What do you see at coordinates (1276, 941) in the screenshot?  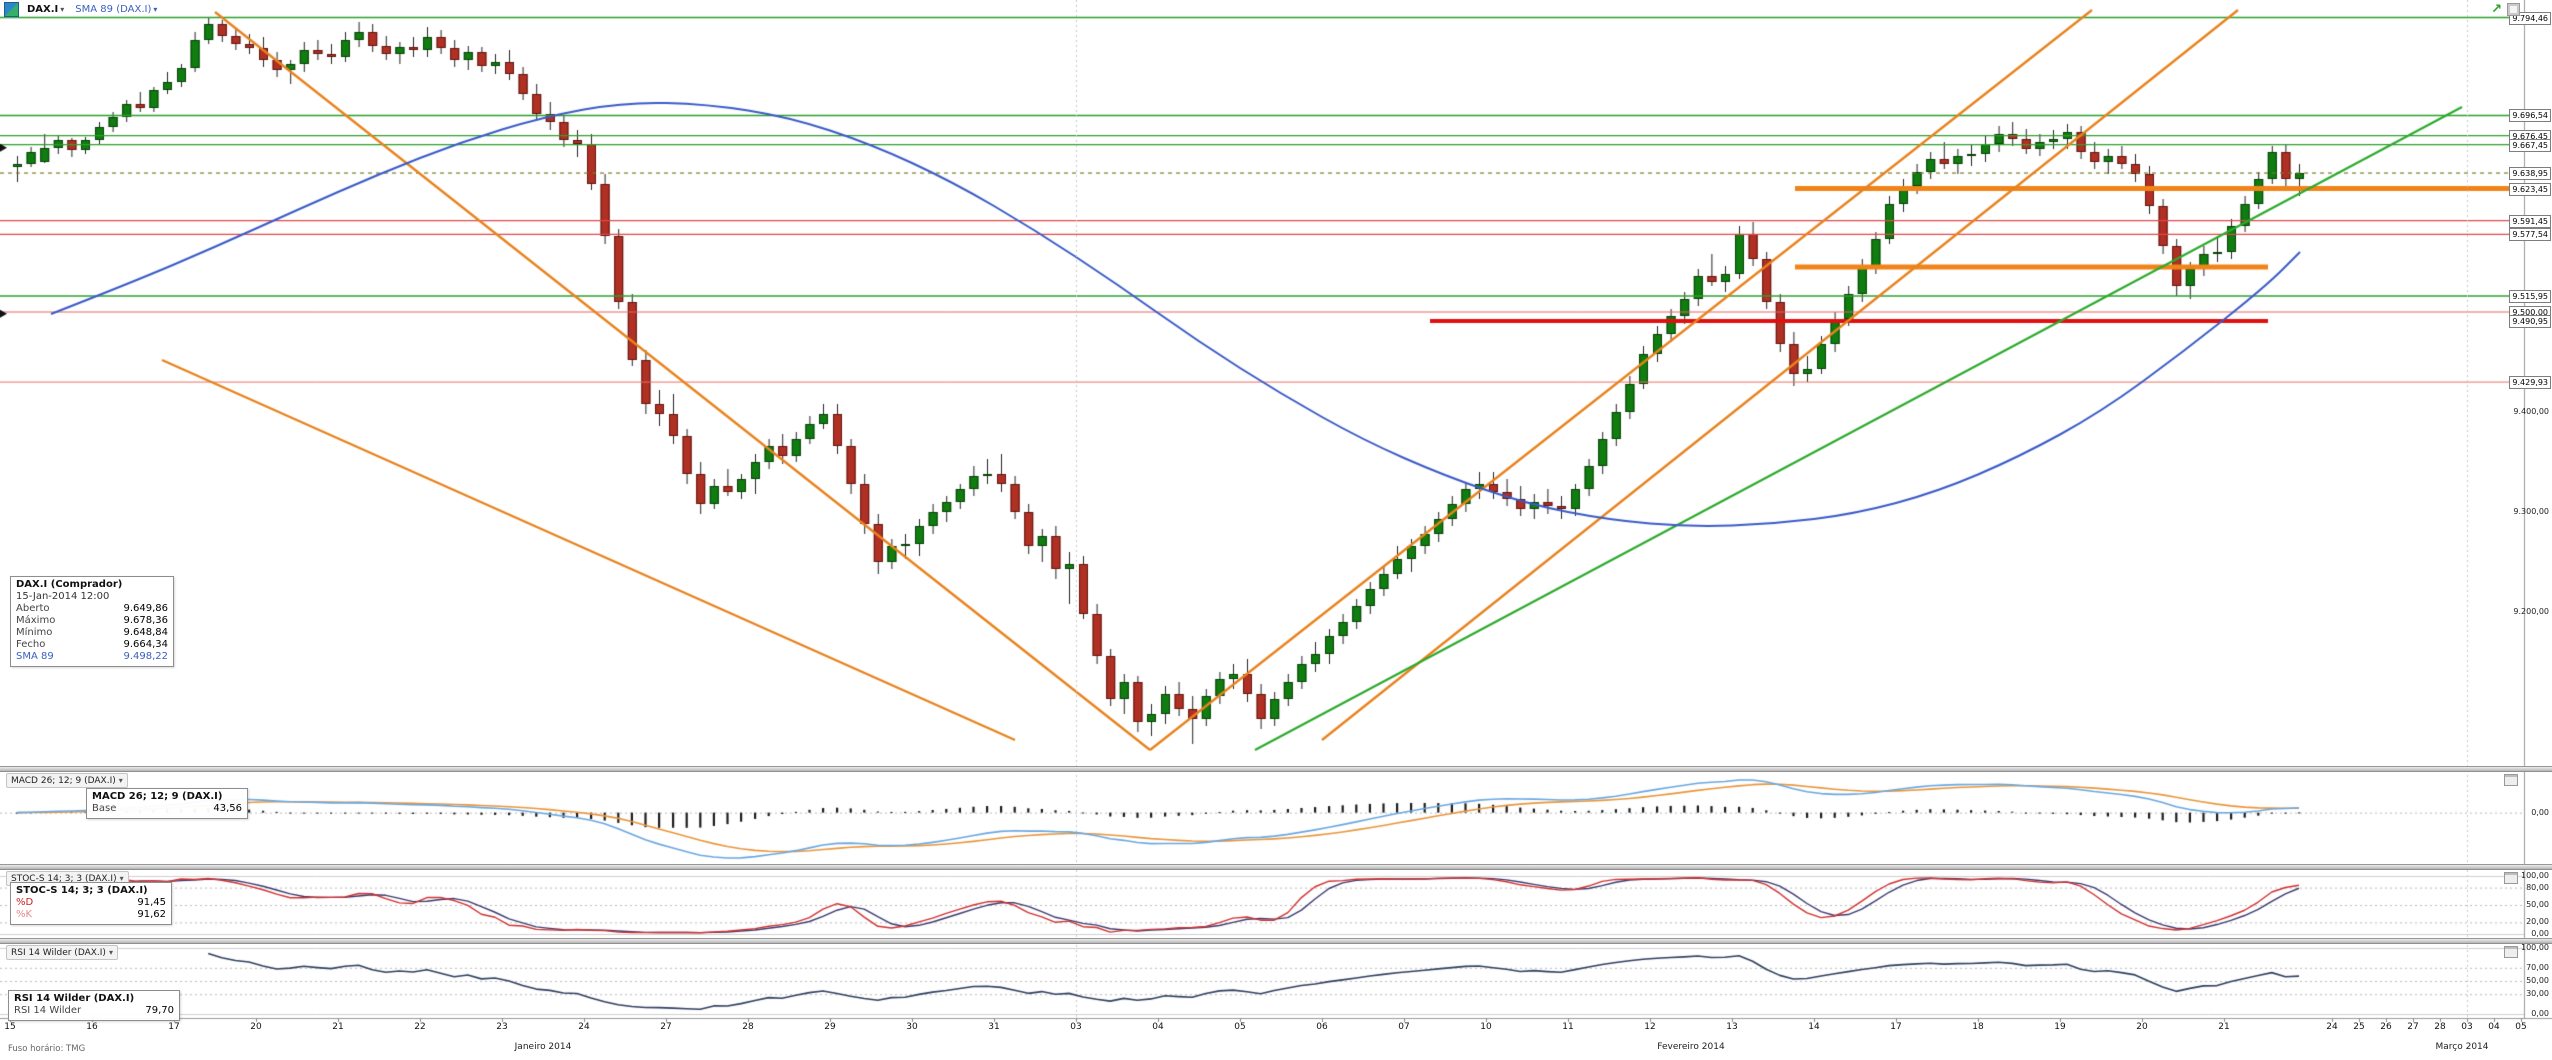 I see `rsi-panel-divider` at bounding box center [1276, 941].